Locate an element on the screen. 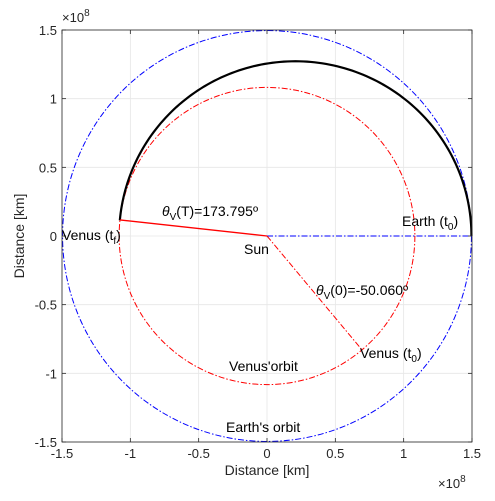 The image size is (495, 501). x-axis-multiplier: ×10⁸ is located at coordinates (452, 482).